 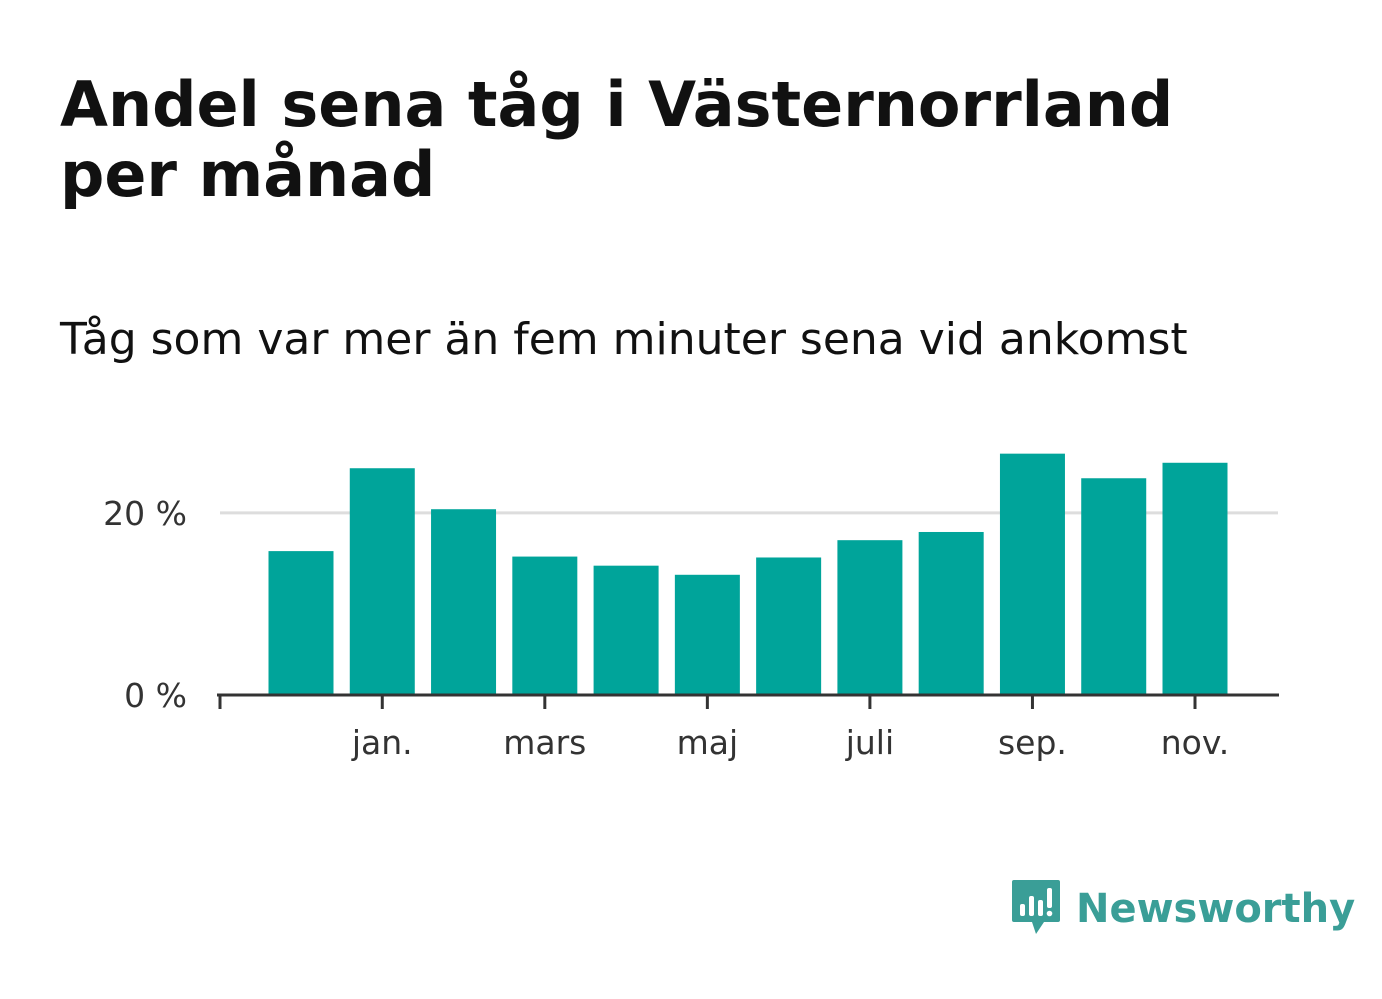 I want to click on x-tick-label: nov., so click(x=1195, y=742).